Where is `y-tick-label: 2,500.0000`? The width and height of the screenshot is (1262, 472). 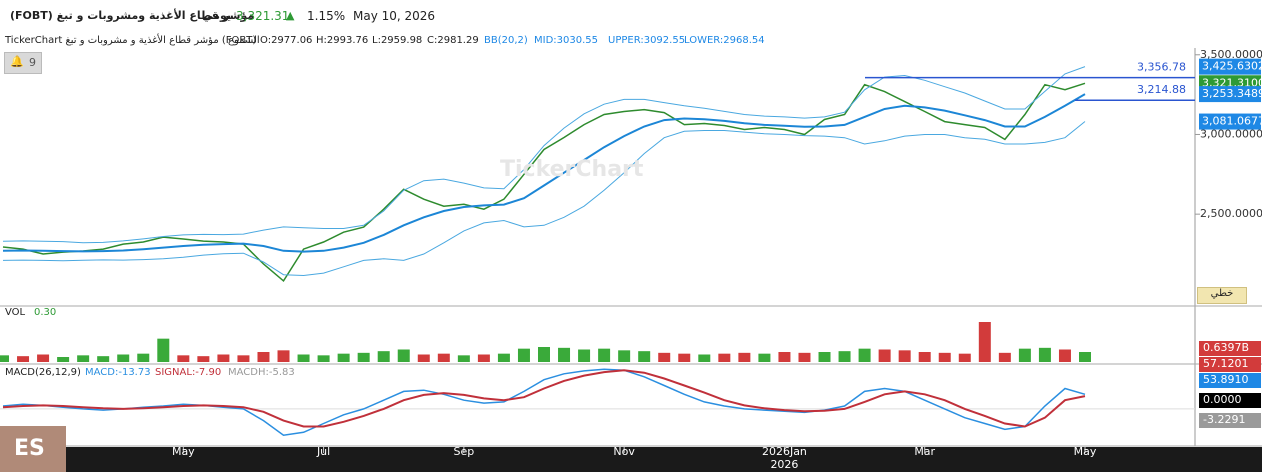
y-tick-label: 2,500.0000 is located at coordinates (1231, 213).